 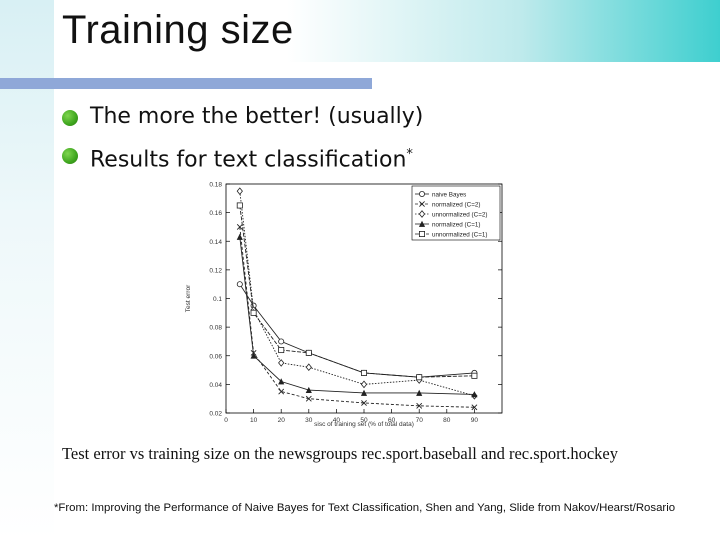 What do you see at coordinates (459, 215) in the screenshot?
I see `legend-label: unnormalized (C=2)` at bounding box center [459, 215].